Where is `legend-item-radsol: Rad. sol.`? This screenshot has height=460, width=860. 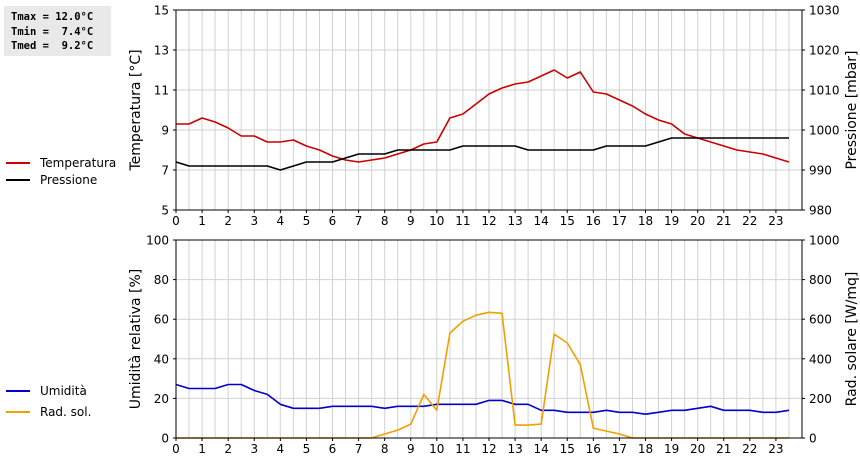
legend-item-radsol: Rad. sol. is located at coordinates (48, 411).